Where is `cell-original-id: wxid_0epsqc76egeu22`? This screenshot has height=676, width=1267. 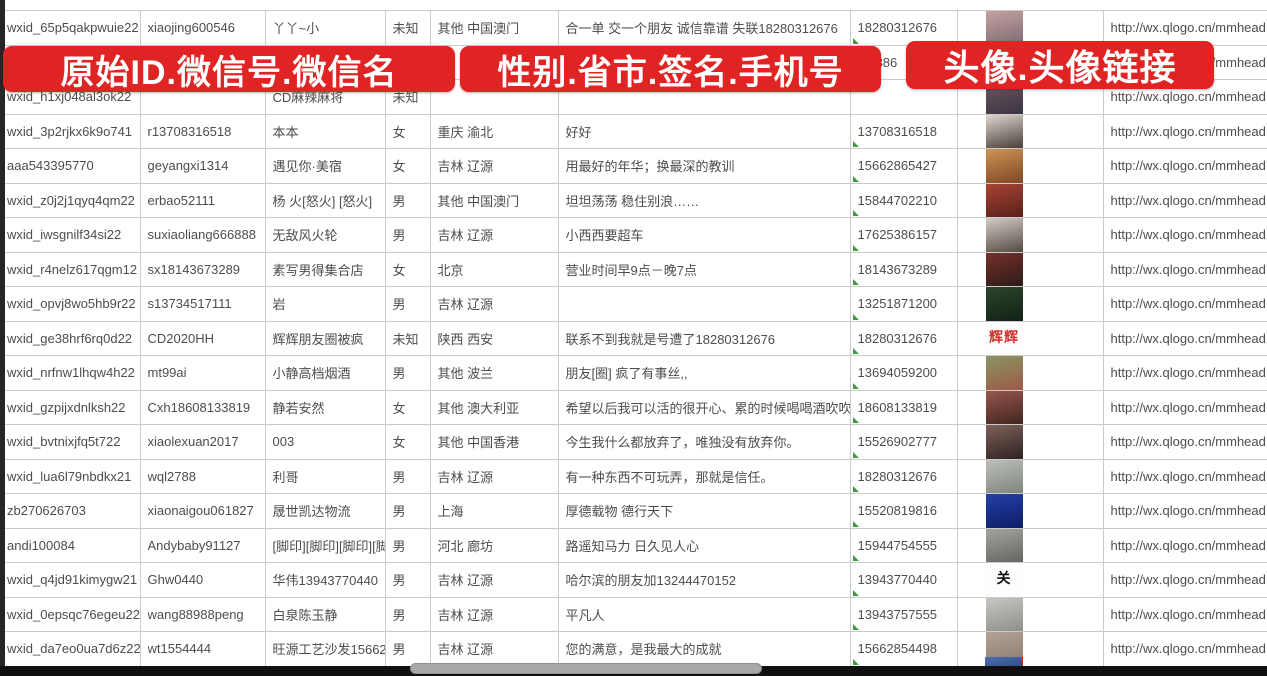 cell-original-id: wxid_0epsqc76egeu22 is located at coordinates (70, 614).